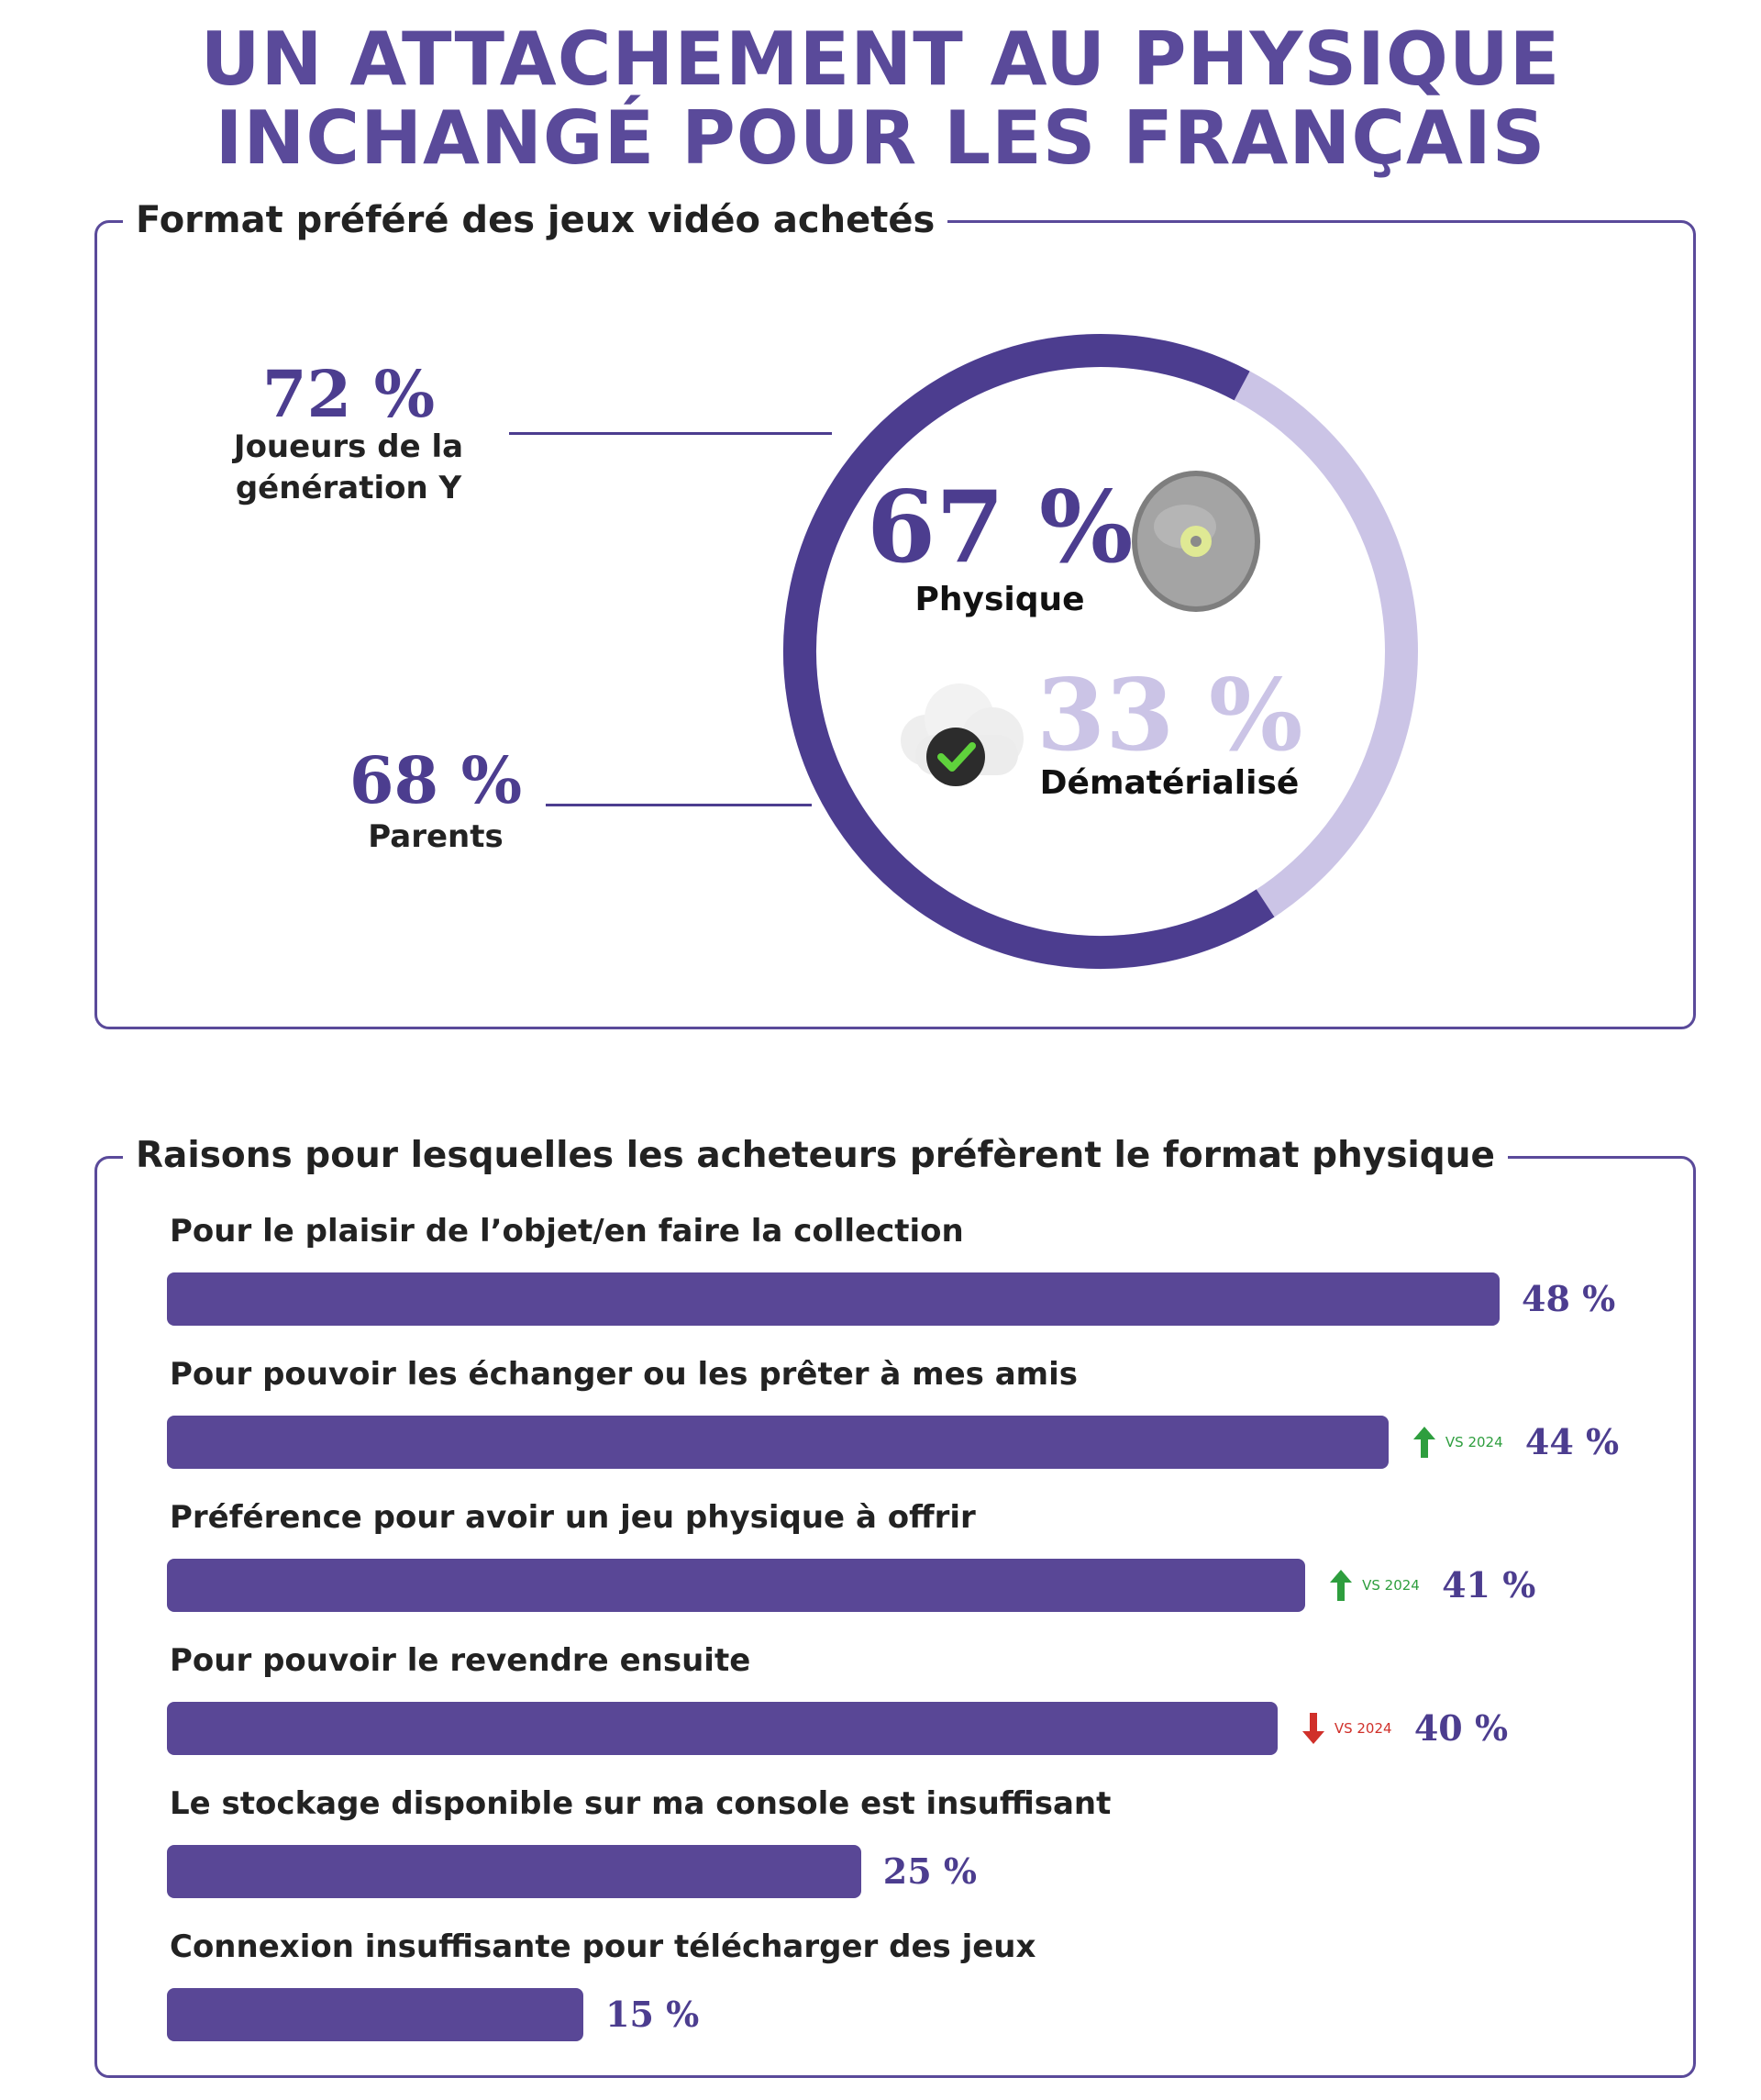 Image resolution: width=1761 pixels, height=2100 pixels. I want to click on bar-value-6: 15 %, so click(652, 2015).